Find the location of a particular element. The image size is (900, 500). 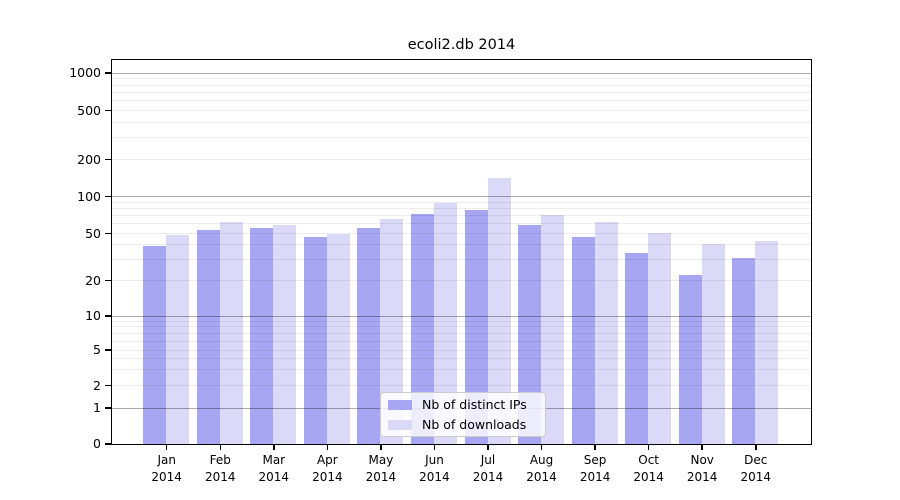

bar-downloads-sep is located at coordinates (606, 333).